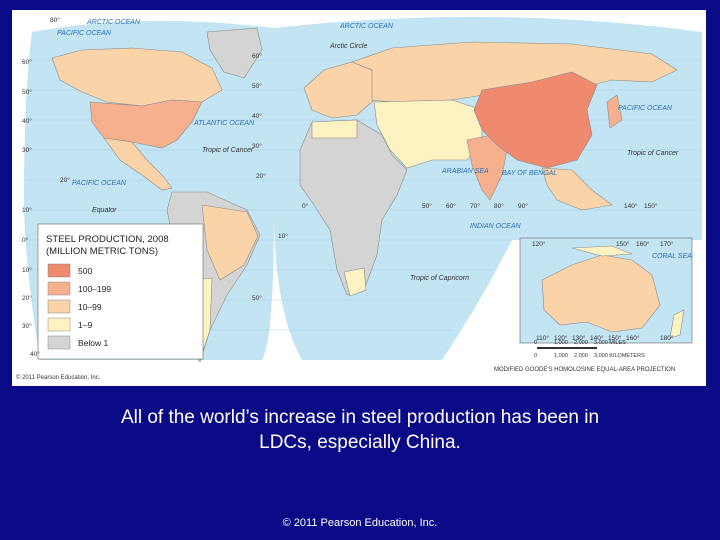  What do you see at coordinates (360, 523) in the screenshot?
I see `footer: © 2011 Pearson Education, Inc.` at bounding box center [360, 523].